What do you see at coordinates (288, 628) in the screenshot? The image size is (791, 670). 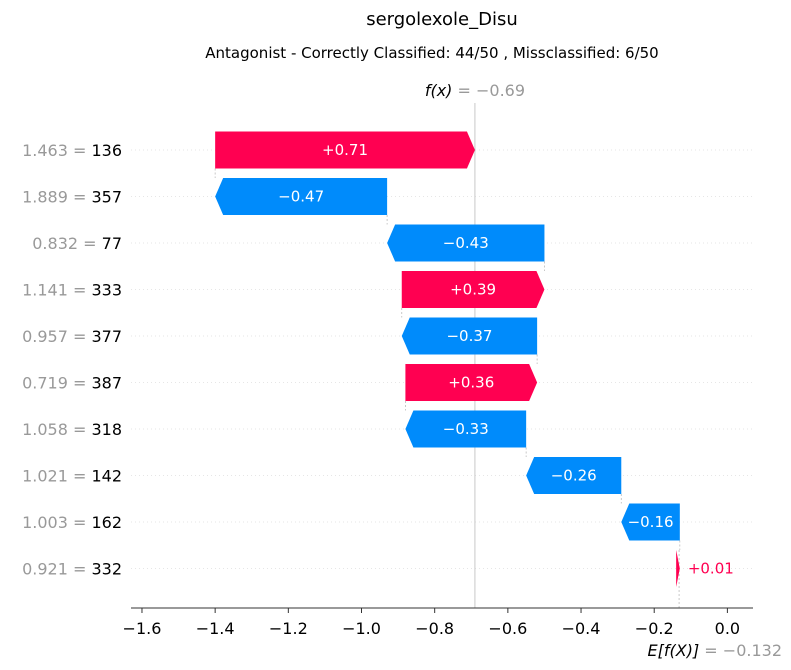 I see `x-tick-label: −1.2` at bounding box center [288, 628].